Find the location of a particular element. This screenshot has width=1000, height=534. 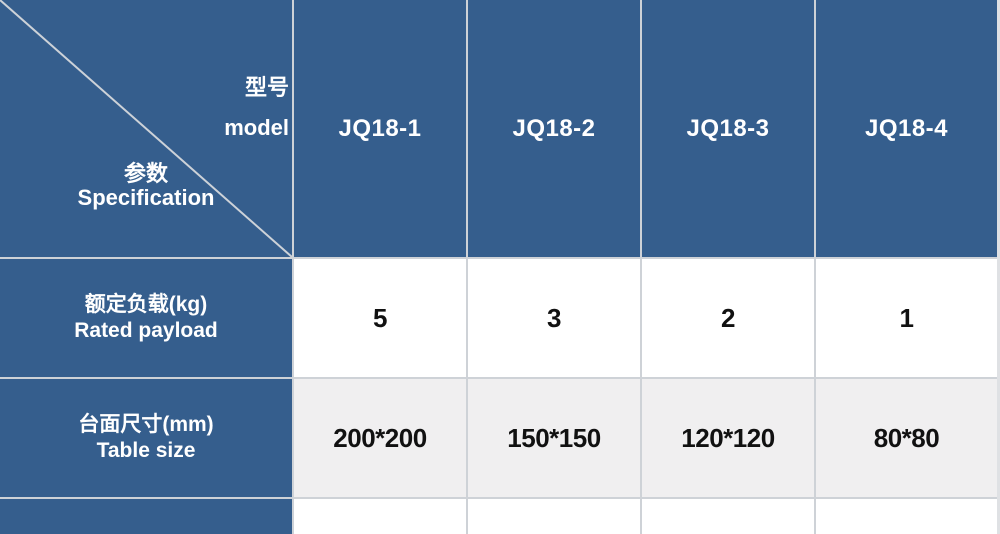

table-size-value-jq18-2: 150*150 is located at coordinates (554, 438).